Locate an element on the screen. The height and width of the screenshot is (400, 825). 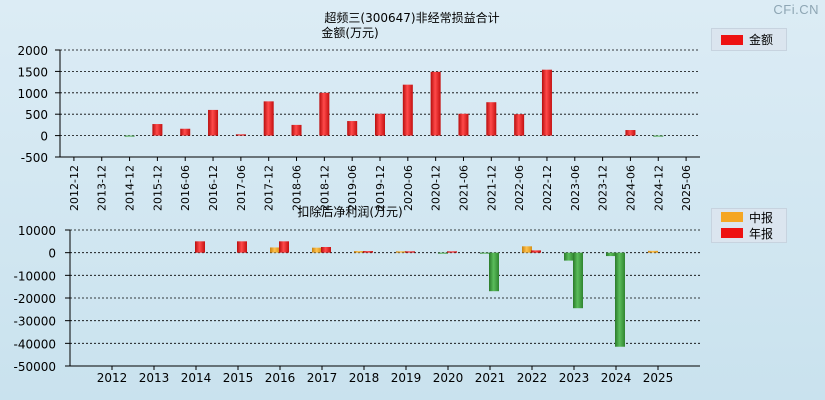
top-x-tick-label: 2023-06 is located at coordinates (575, 188).